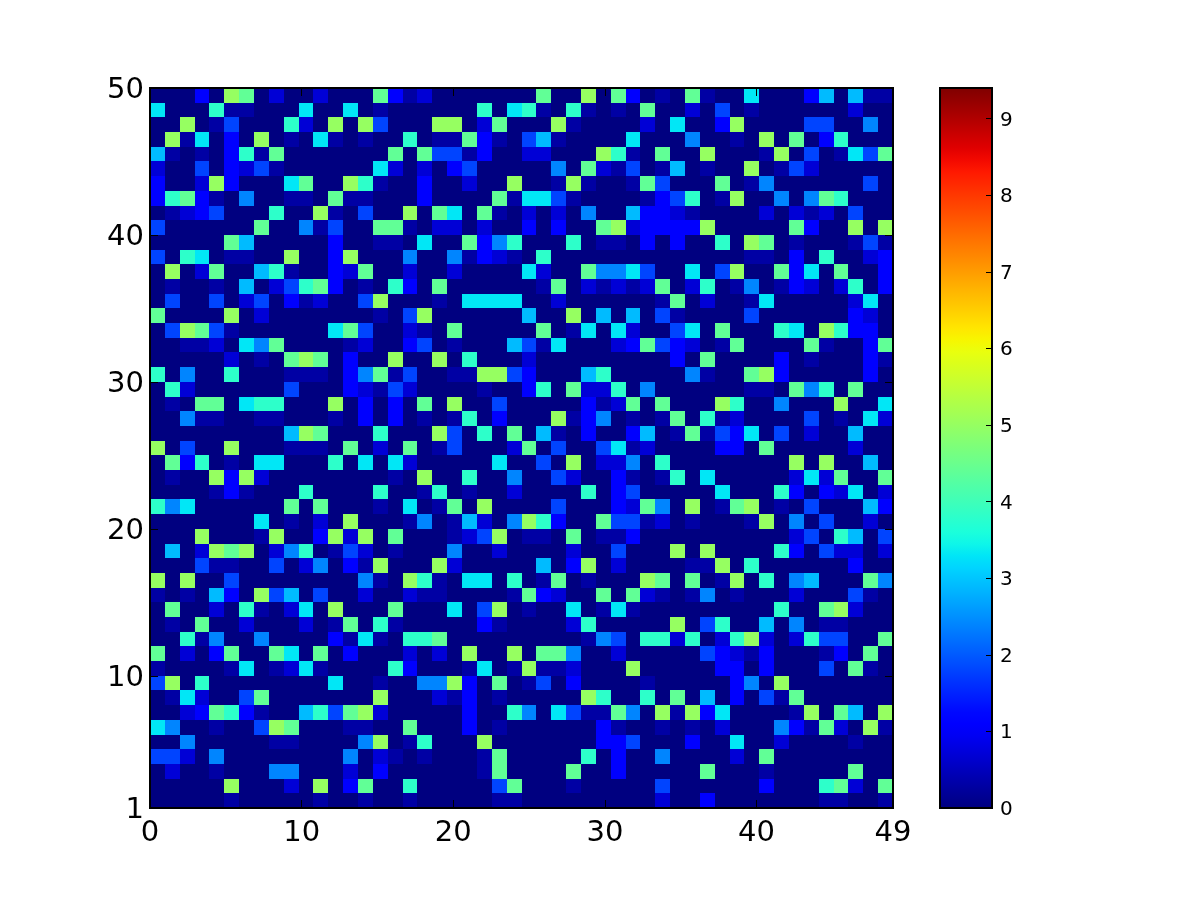 Image resolution: width=1200 pixels, height=900 pixels. Describe the element at coordinates (1006, 195) in the screenshot. I see `color-bar-label: 8` at that location.